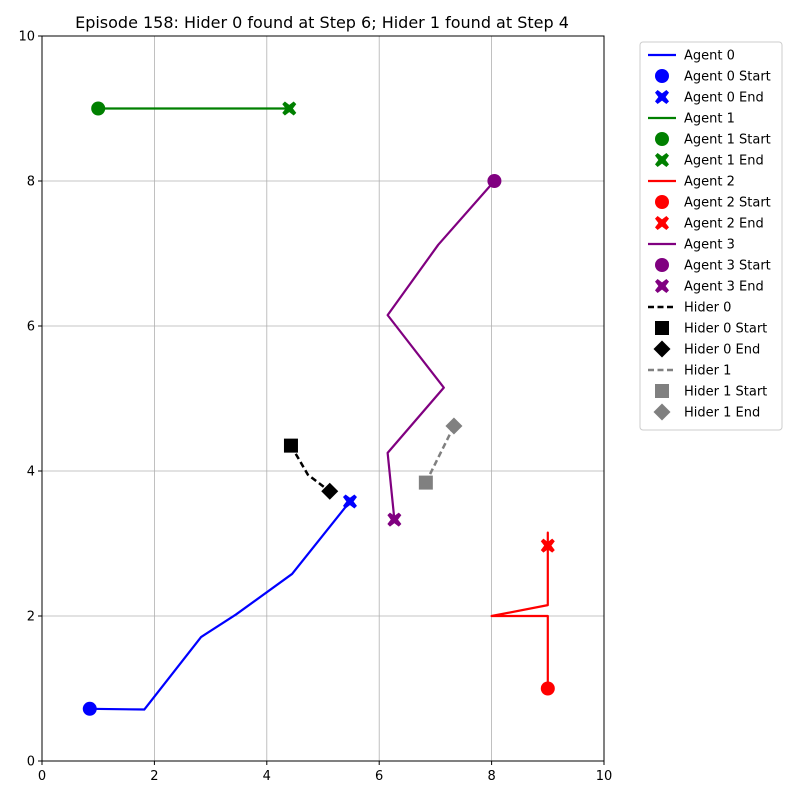 Image resolution: width=800 pixels, height=800 pixels. What do you see at coordinates (31, 182) in the screenshot?
I see `y-tick-label: 8` at bounding box center [31, 182].